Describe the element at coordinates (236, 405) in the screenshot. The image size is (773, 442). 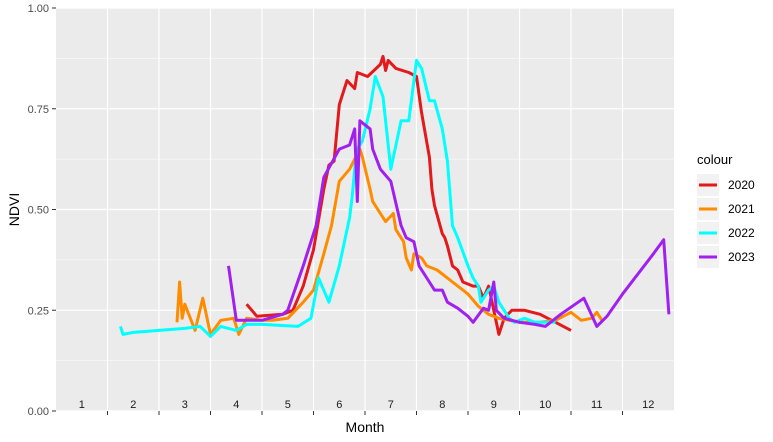
I see `x-tick-label: 4` at that location.